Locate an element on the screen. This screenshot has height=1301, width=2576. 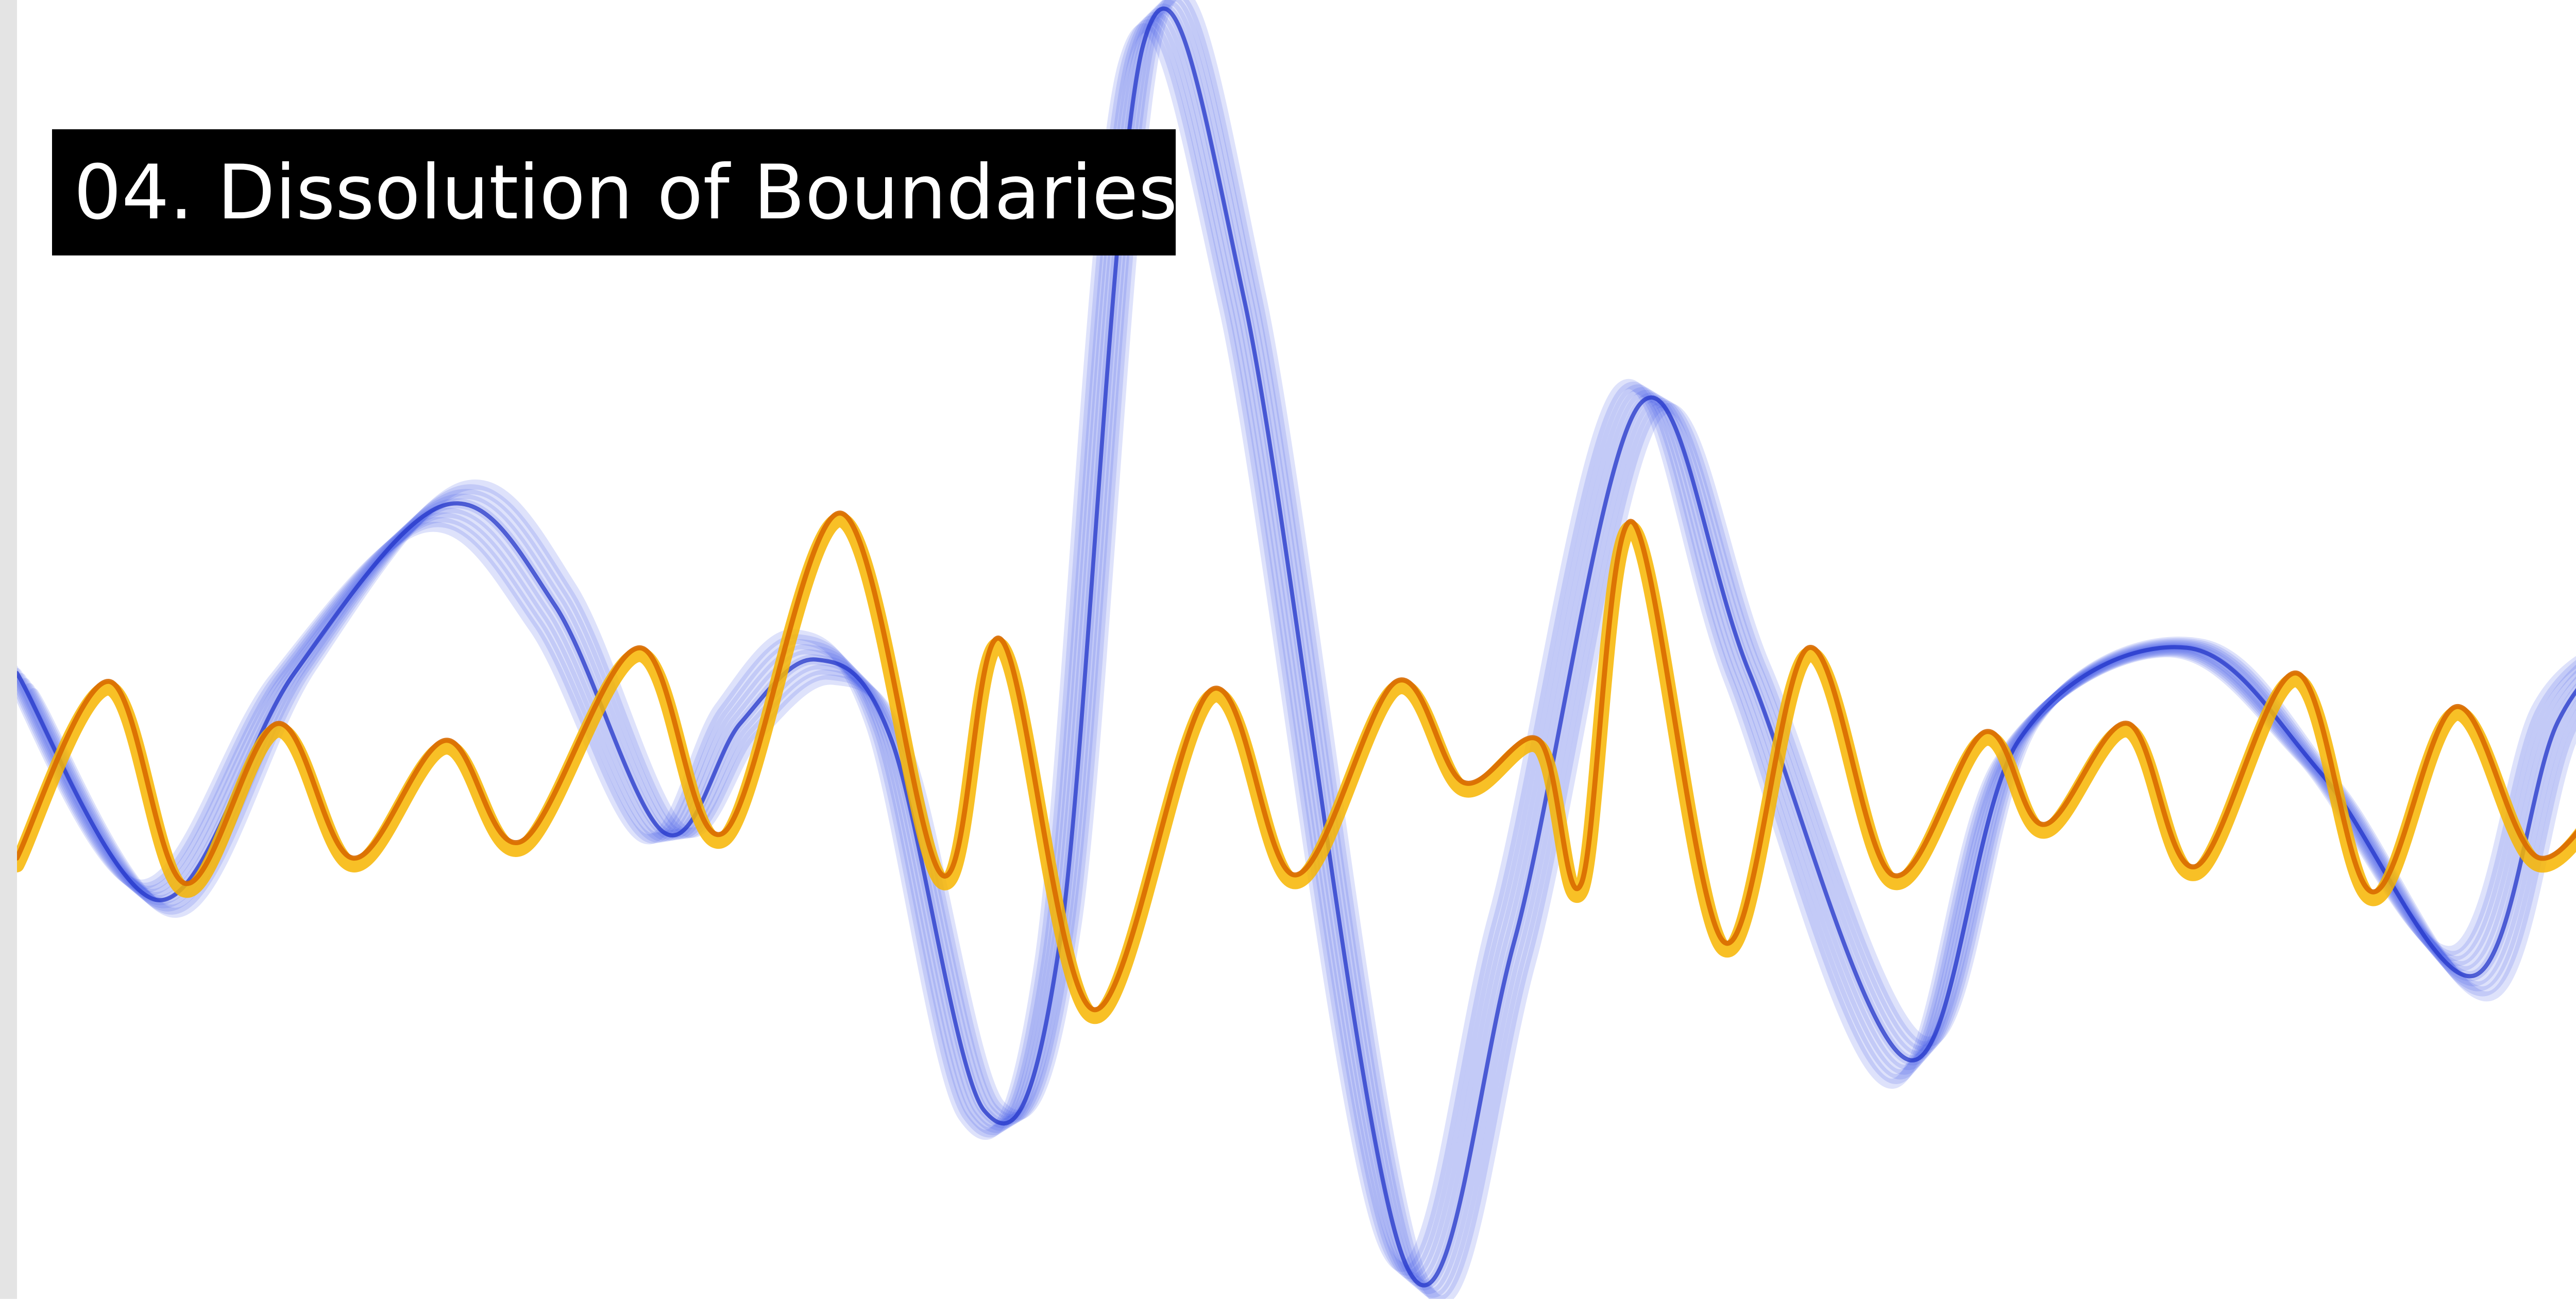
left-border is located at coordinates (8, 649).